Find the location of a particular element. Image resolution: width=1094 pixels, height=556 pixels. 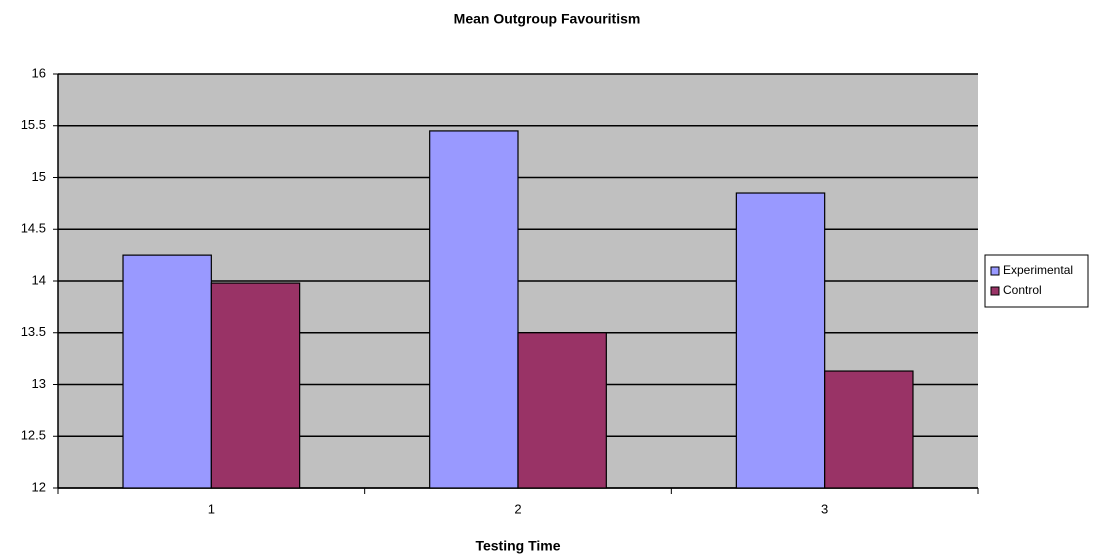

y-tick-label: 16 is located at coordinates (39, 72).